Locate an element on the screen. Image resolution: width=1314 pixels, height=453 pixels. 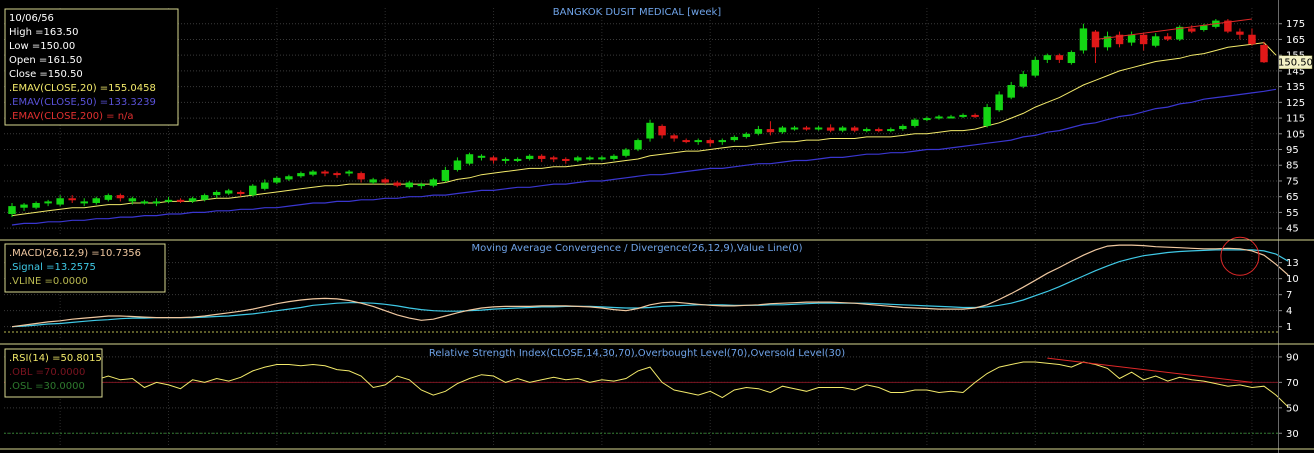
y-tick-label: 70 is located at coordinates (1292, 383).